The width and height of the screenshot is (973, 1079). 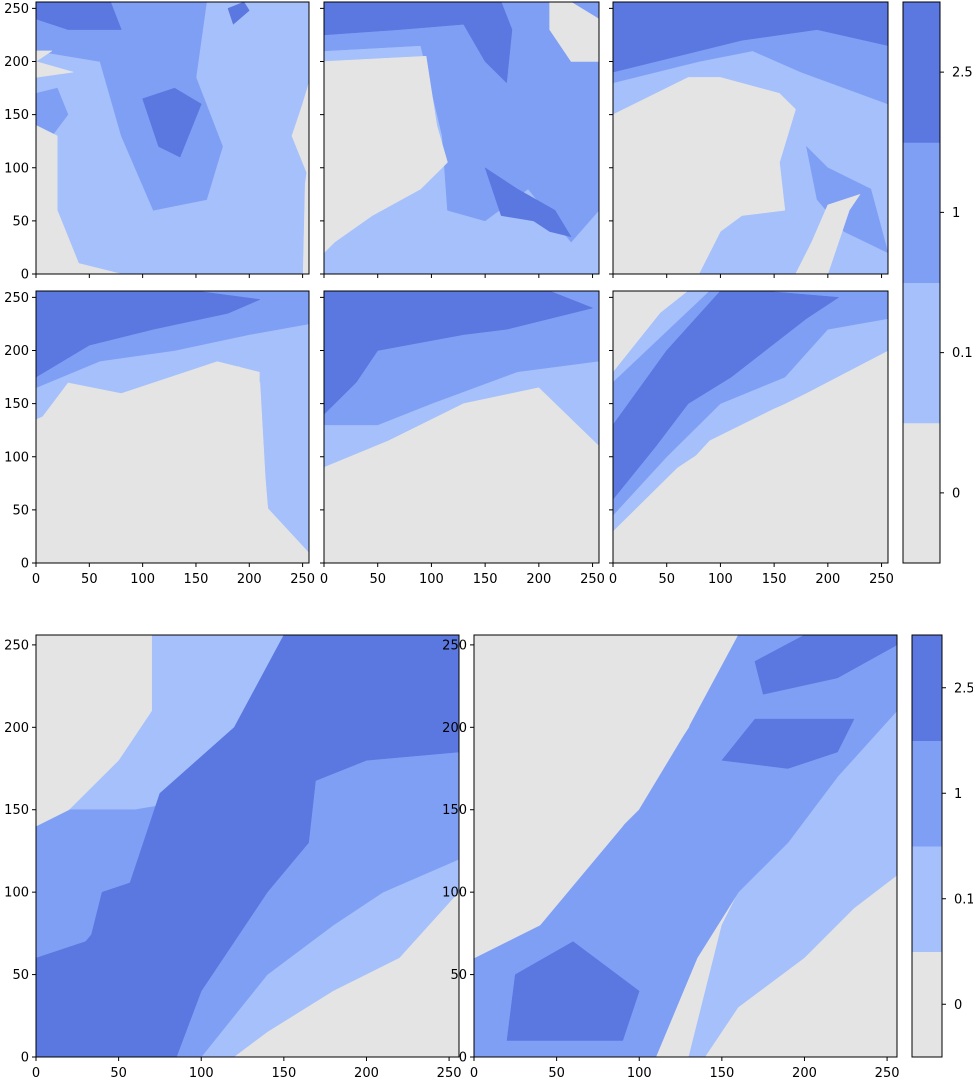 I want to click on subplot-top-row1-col2, so click(x=460, y=139).